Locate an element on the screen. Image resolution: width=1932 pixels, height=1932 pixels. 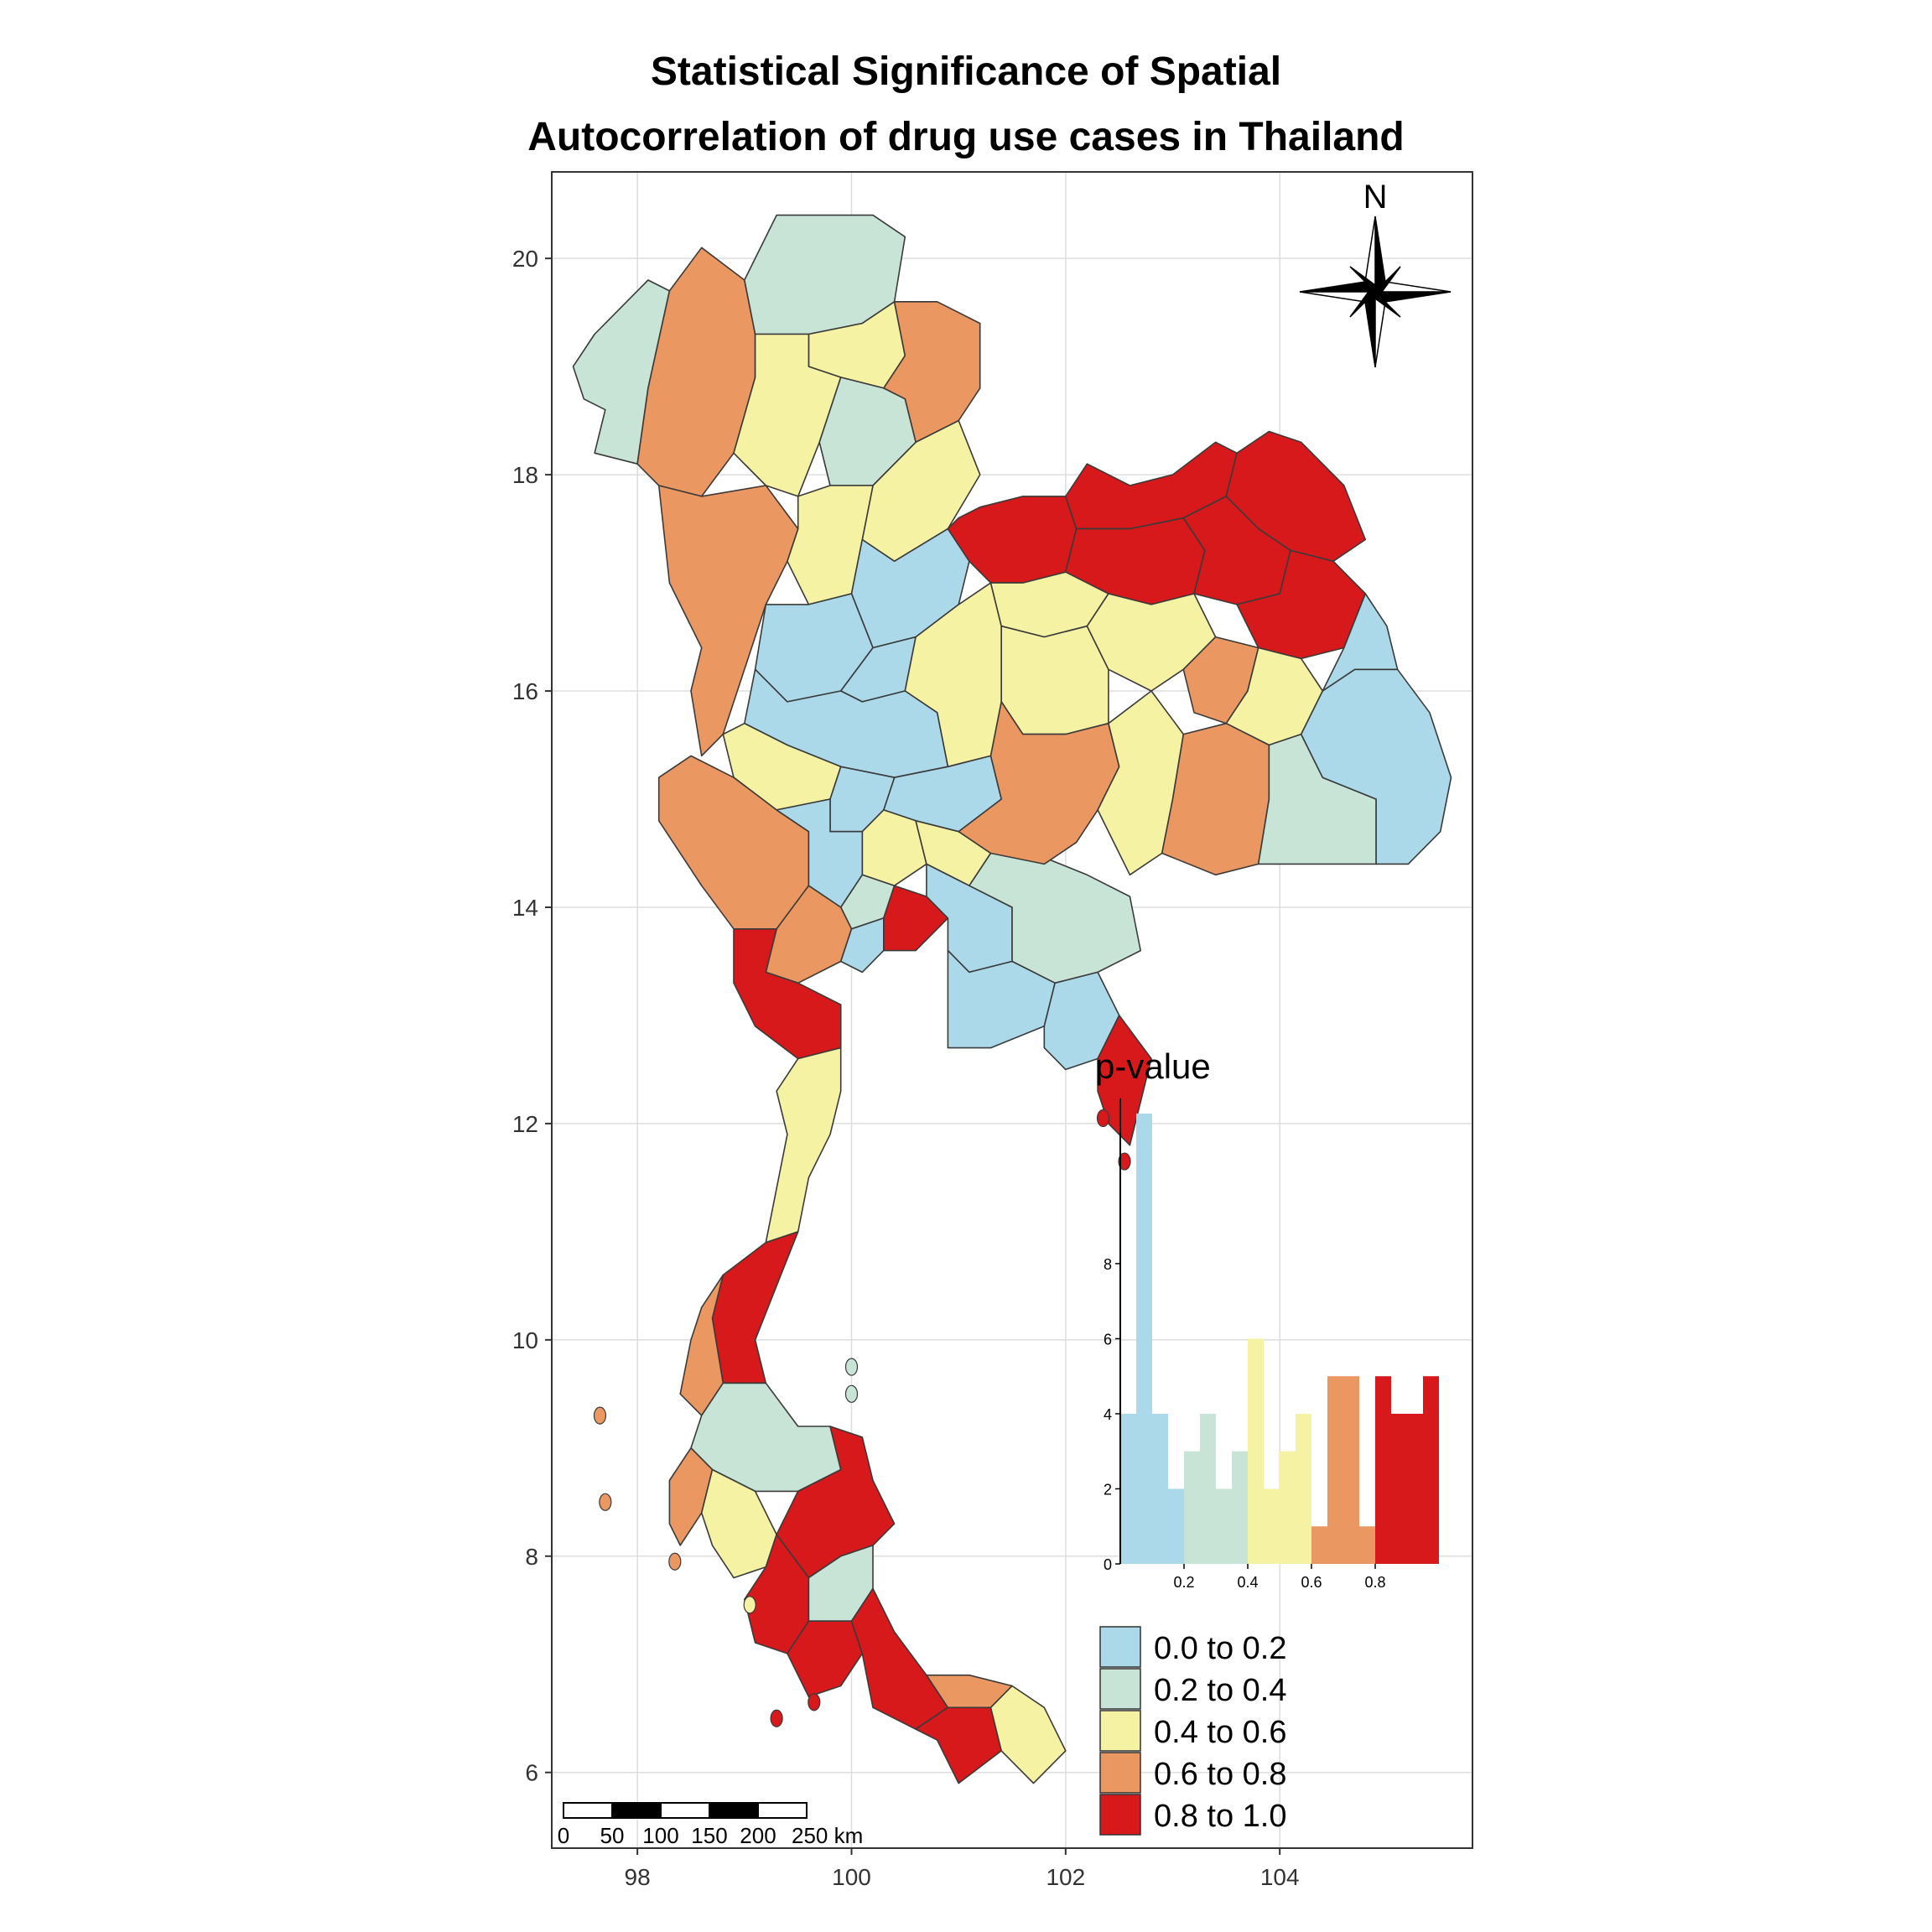
north-label: N is located at coordinates (1375, 197).